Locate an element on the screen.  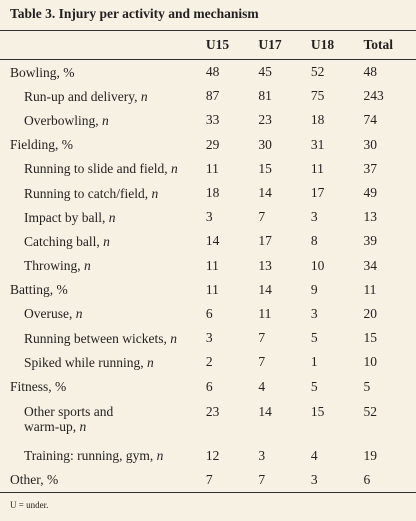
column-header: U18 is located at coordinates (322, 44).